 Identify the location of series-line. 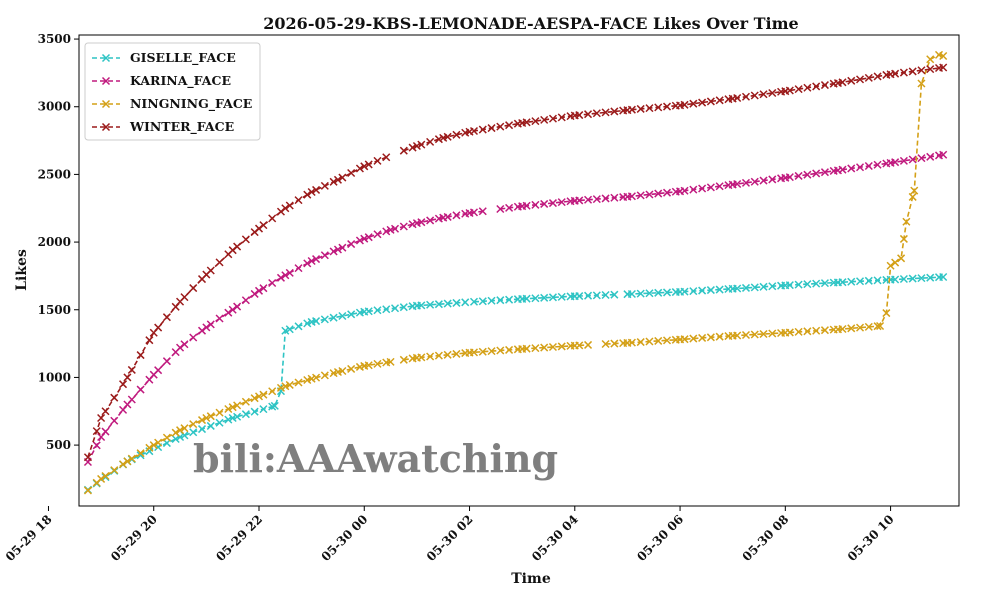
(496, 352).